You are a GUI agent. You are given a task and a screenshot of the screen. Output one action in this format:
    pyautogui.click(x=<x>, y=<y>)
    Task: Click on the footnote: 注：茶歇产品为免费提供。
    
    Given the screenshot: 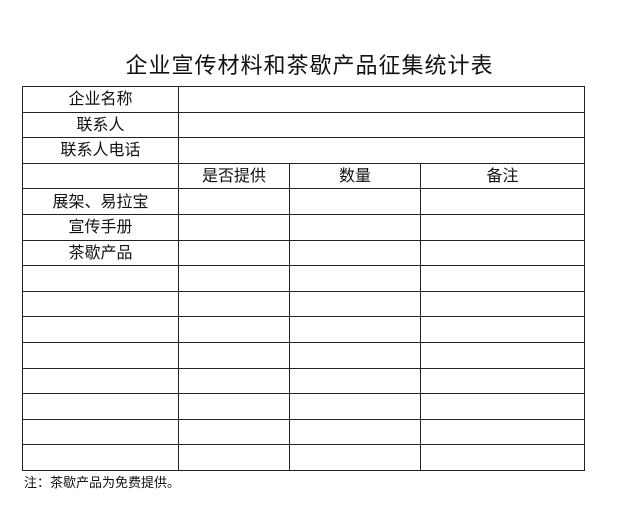 What is the action you would take?
    pyautogui.click(x=102, y=483)
    